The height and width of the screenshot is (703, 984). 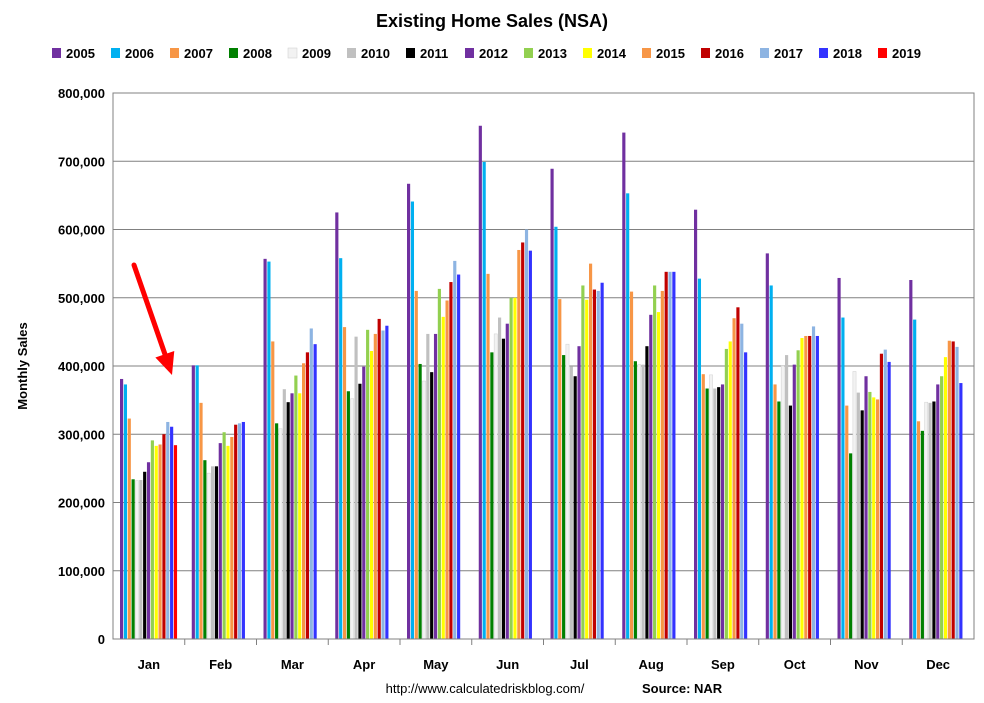 I want to click on bar-2009-aug, so click(x=639, y=502).